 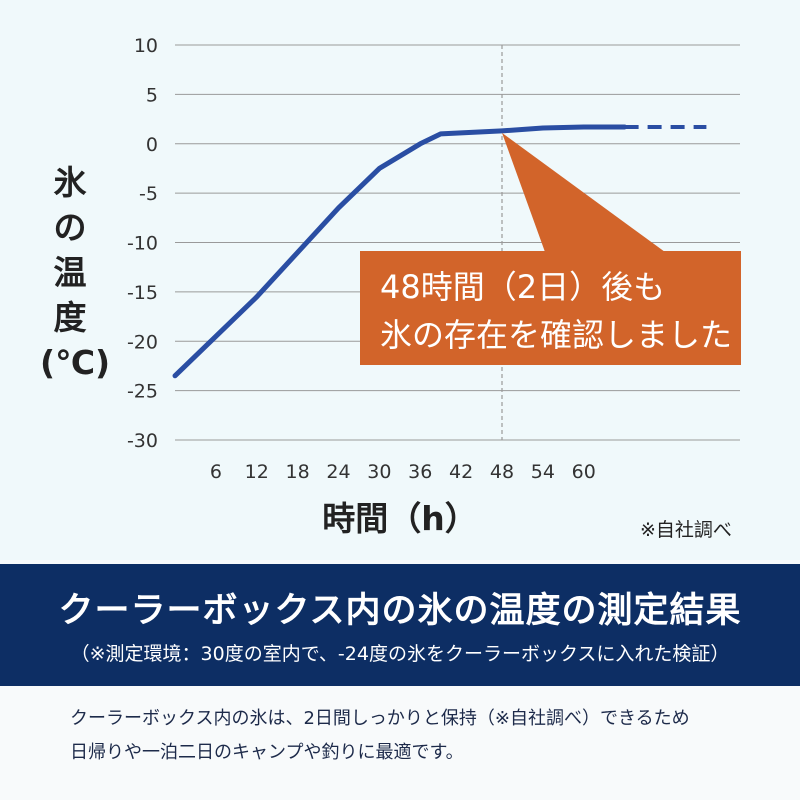 I want to click on y-tick-label: -25, so click(x=142, y=392).